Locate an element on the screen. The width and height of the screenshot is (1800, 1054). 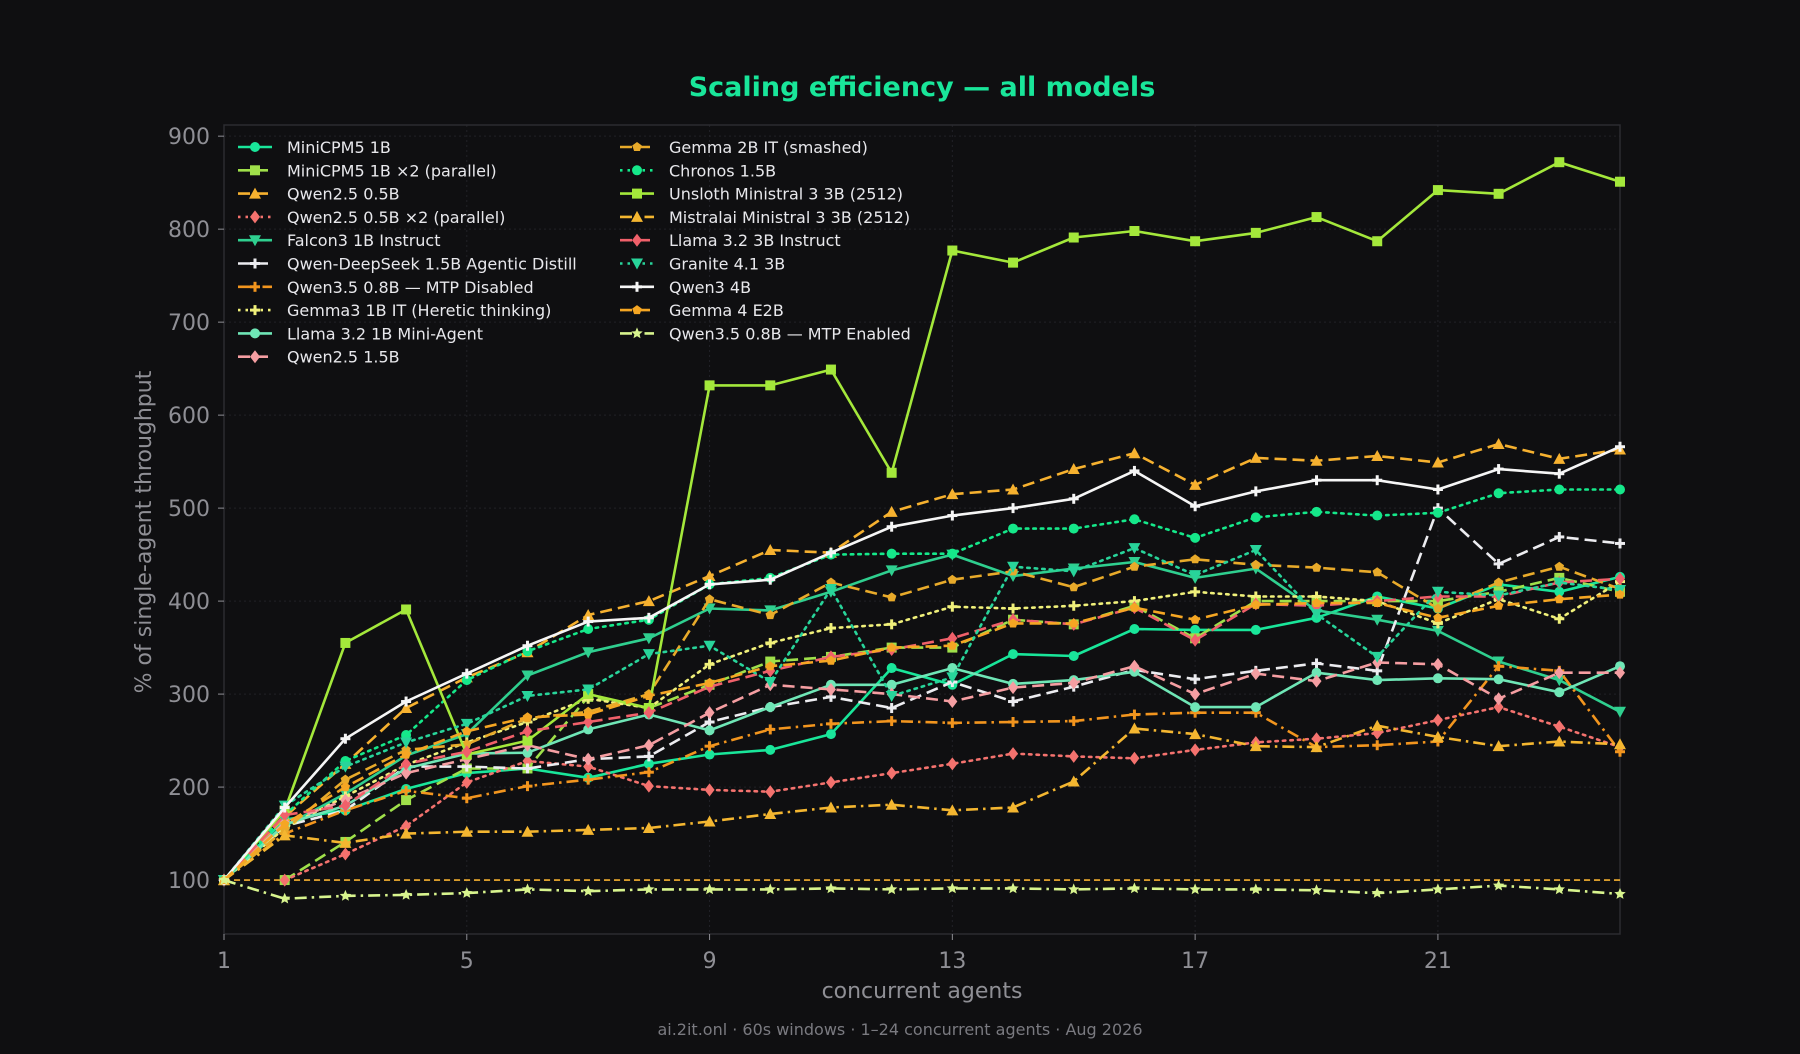
legend-label: Qwen3.5 0.8B — MTP Enabled is located at coordinates (790, 333).